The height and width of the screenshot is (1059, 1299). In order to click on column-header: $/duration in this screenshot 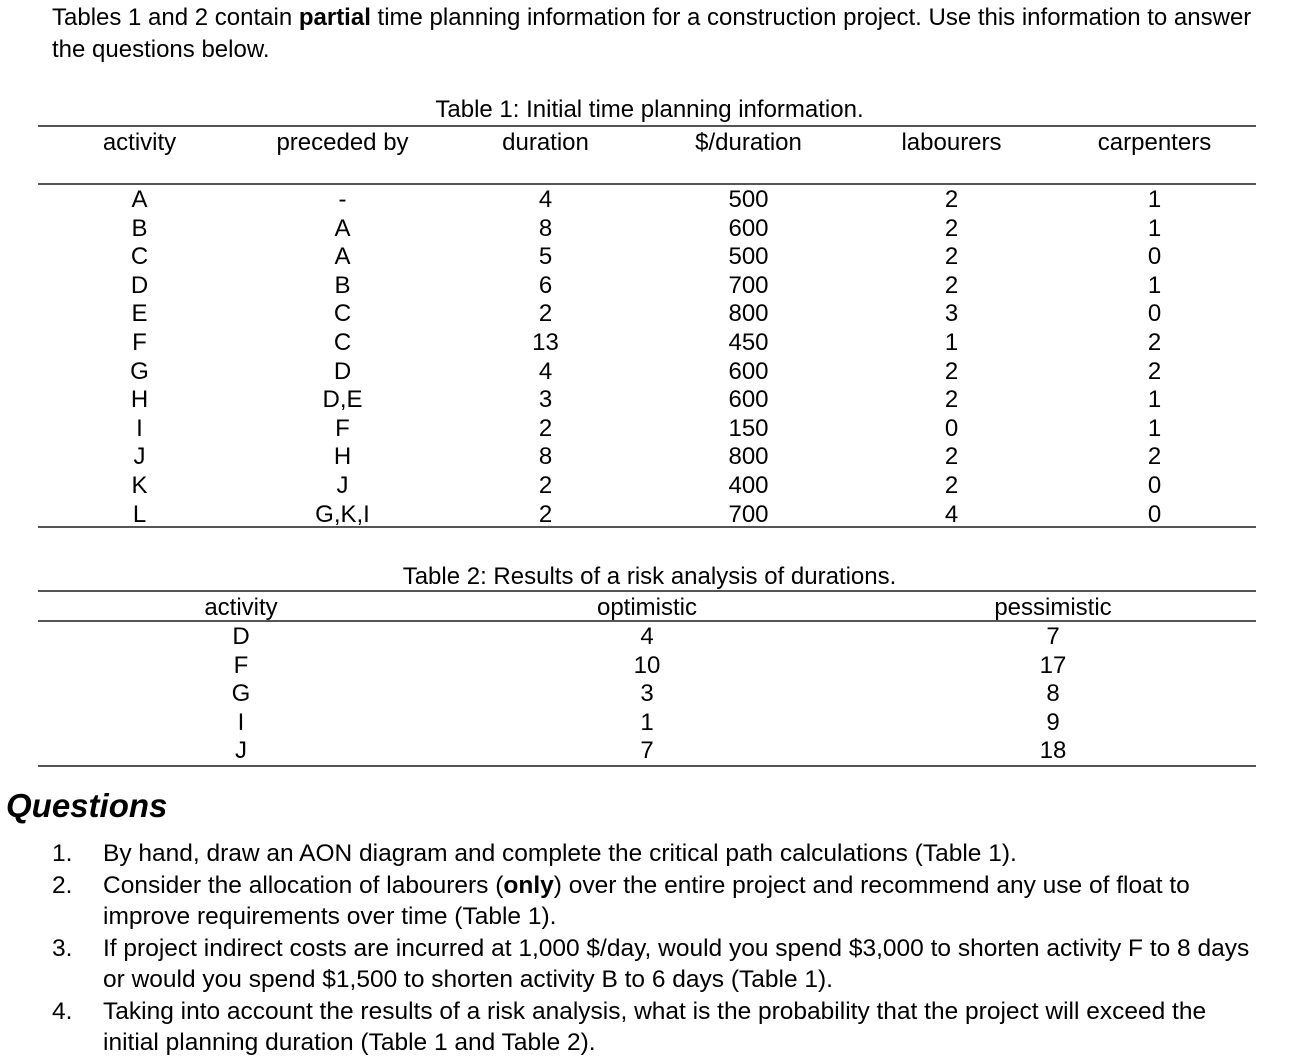, I will do `click(748, 142)`.